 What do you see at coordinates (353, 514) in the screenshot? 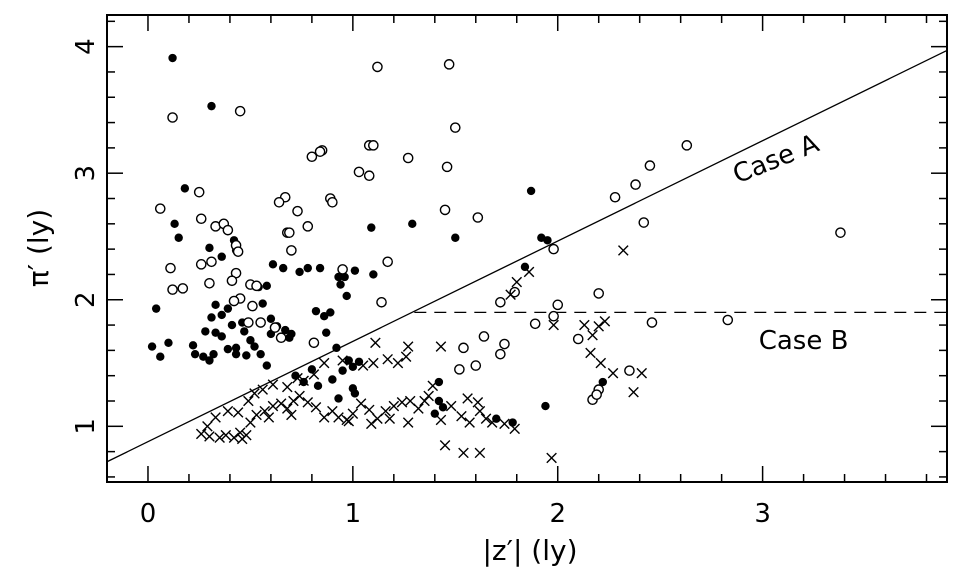
I see `x-tick-label: 1` at bounding box center [353, 514].